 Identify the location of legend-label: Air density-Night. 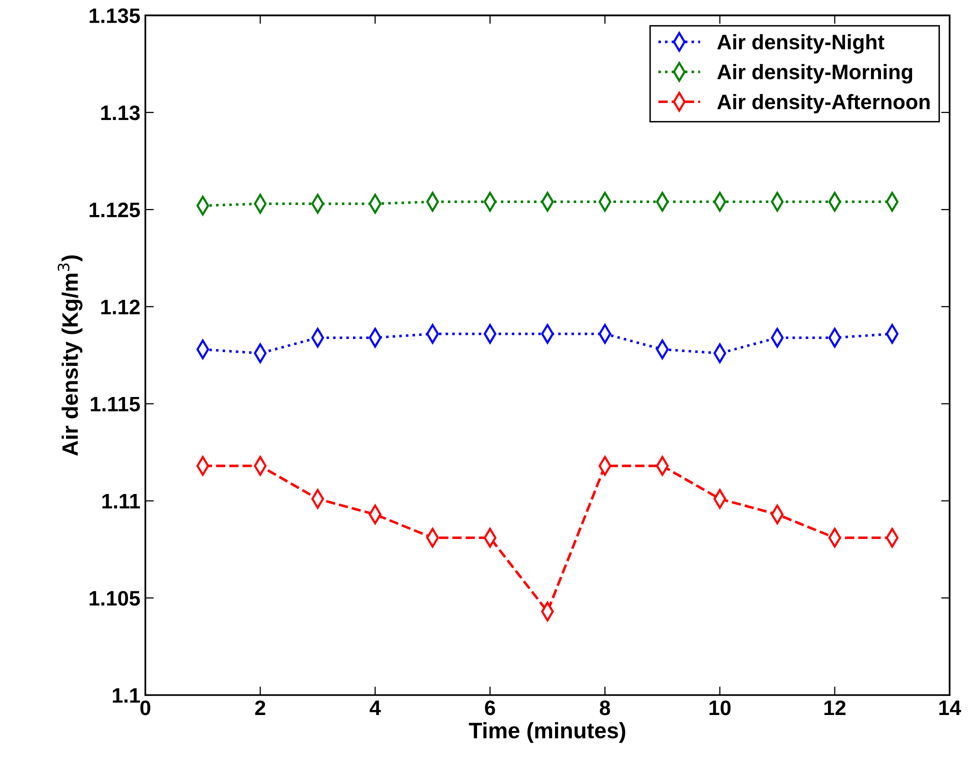
(800, 44).